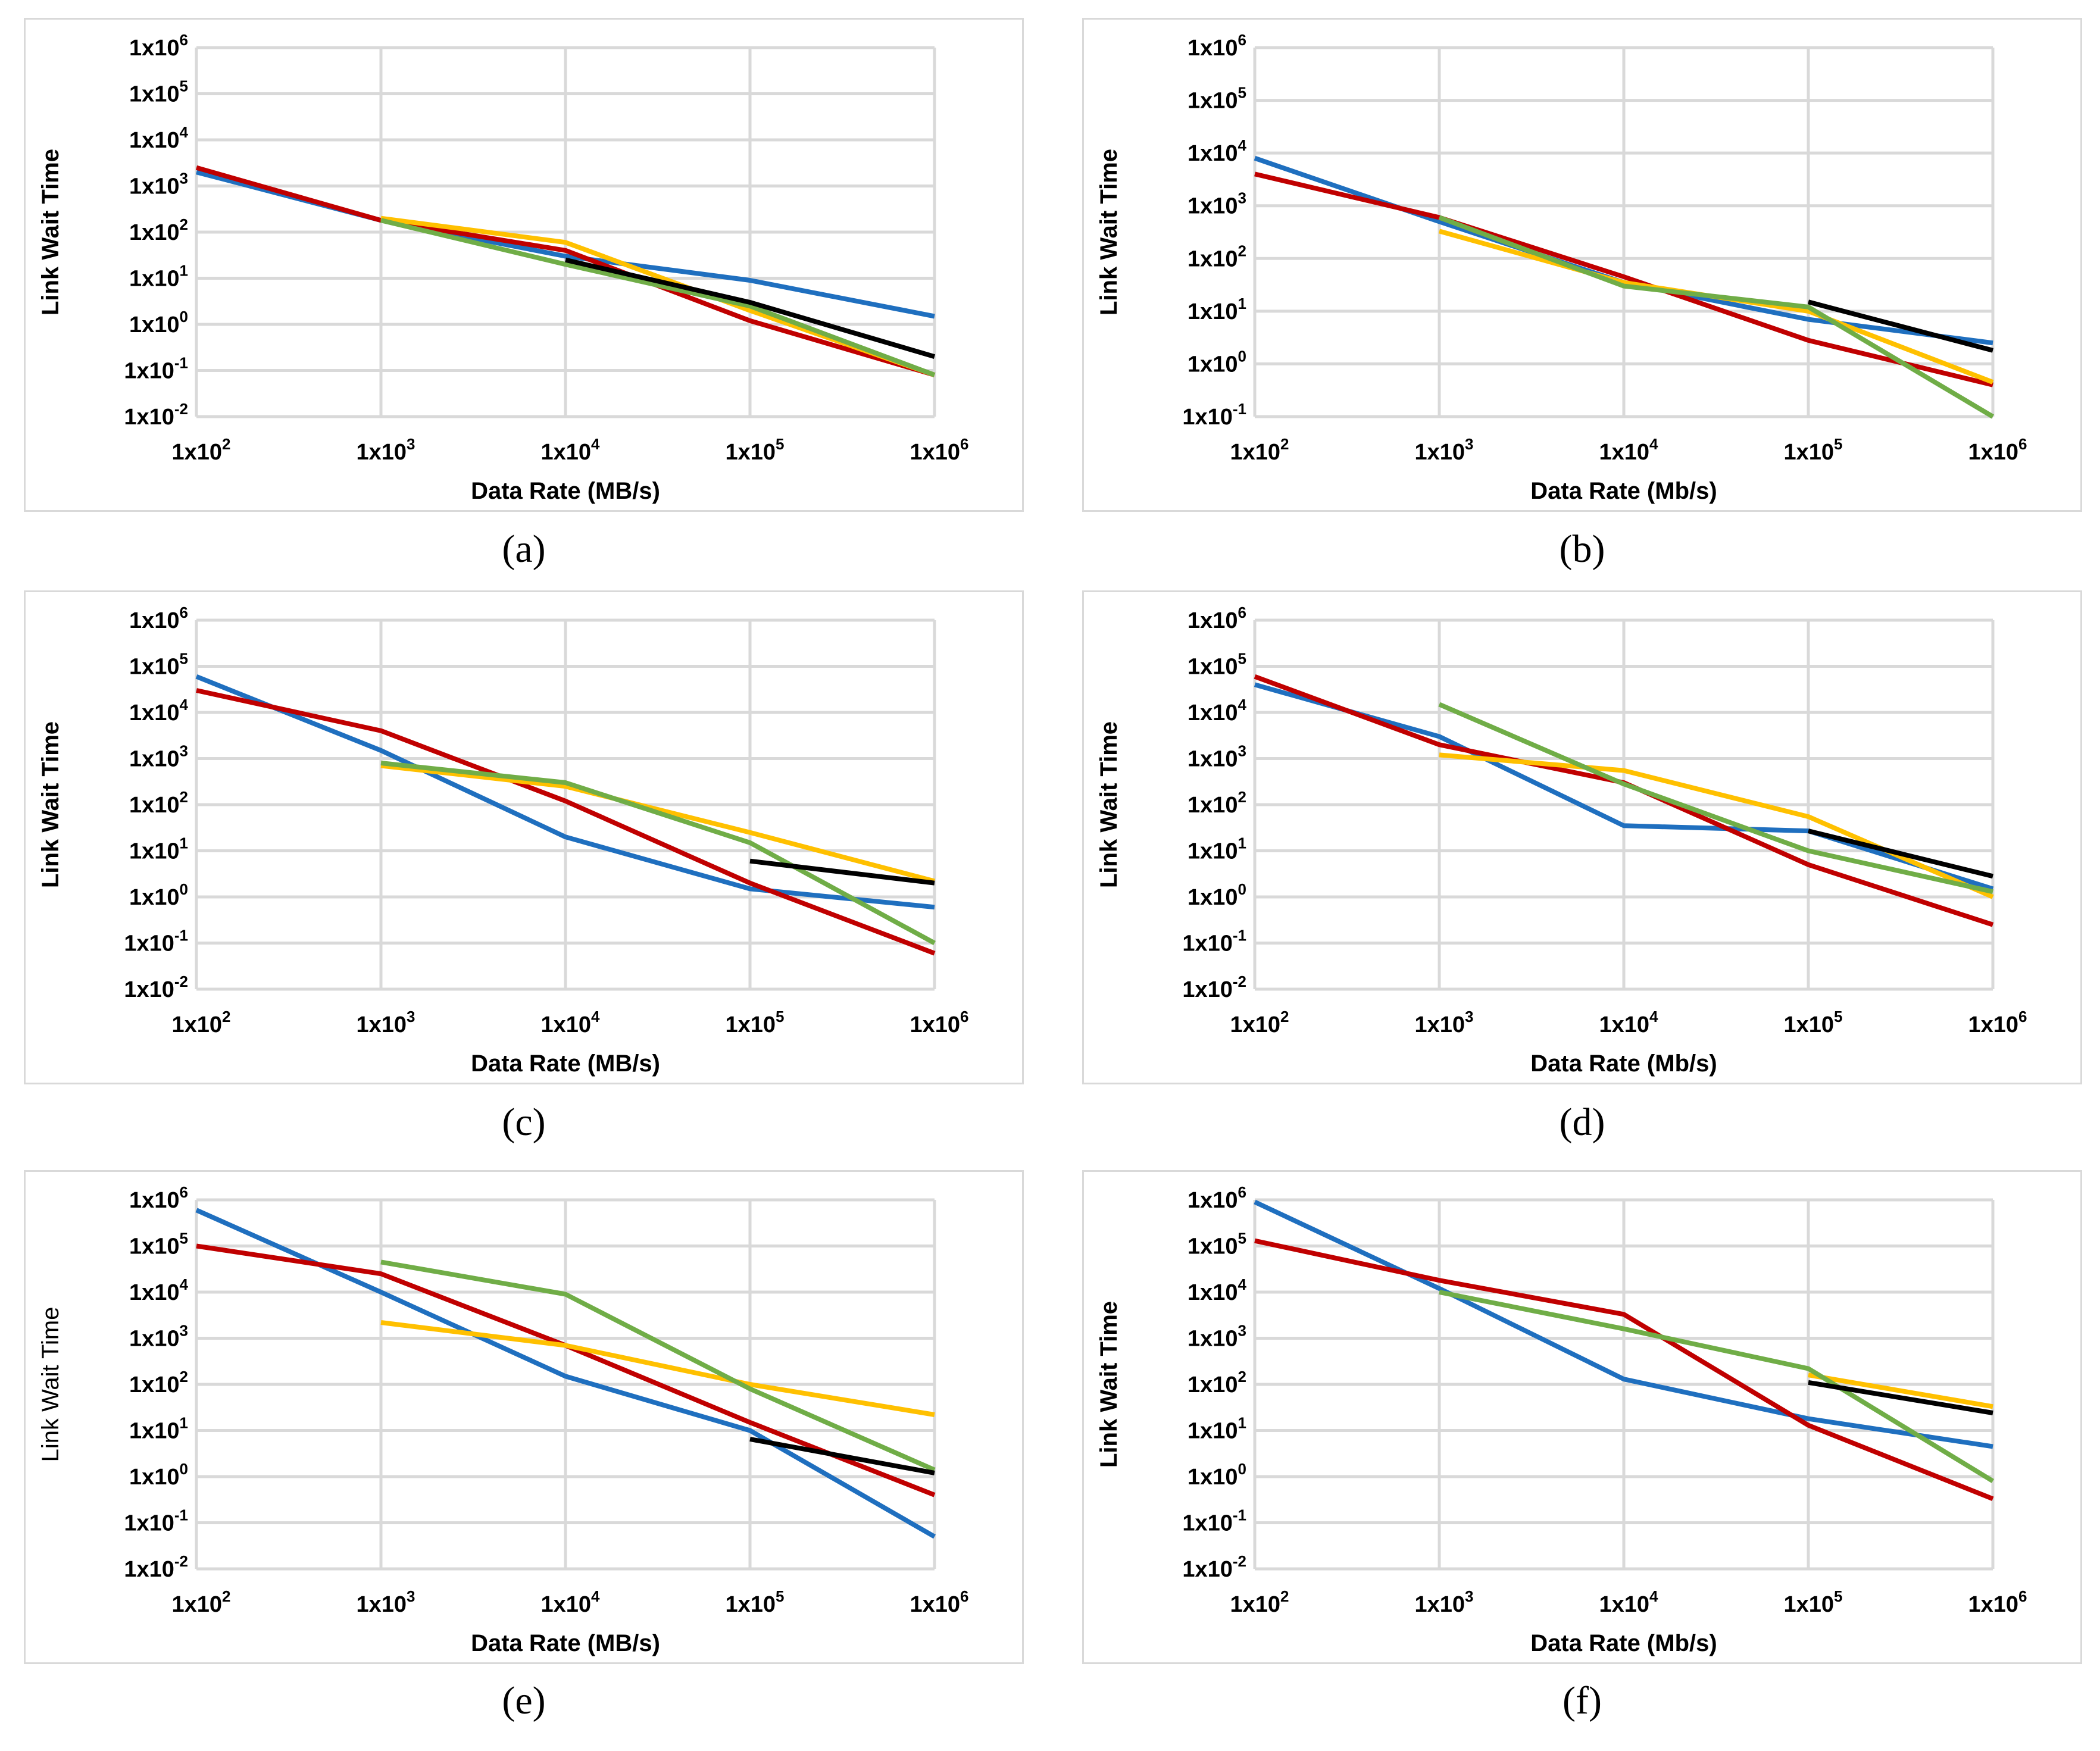  I want to click on panel-caption-d: (d), so click(1582, 1122).